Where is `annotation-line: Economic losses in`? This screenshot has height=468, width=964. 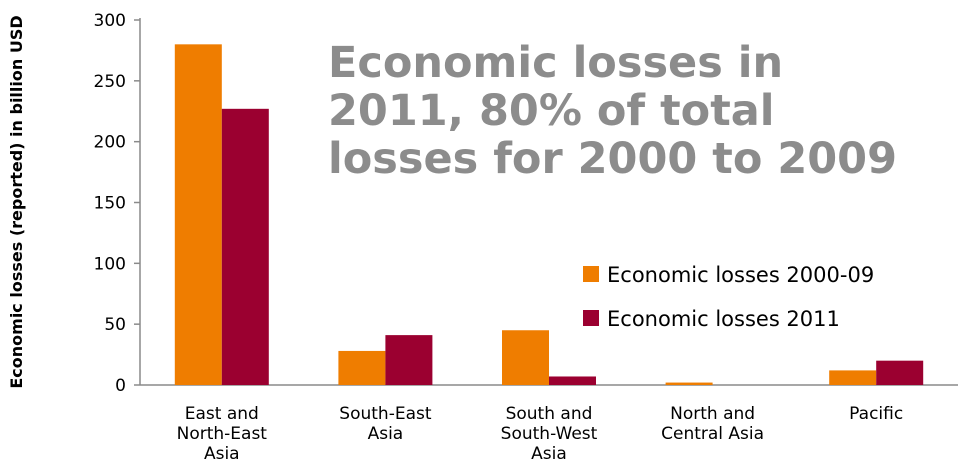
annotation-line: Economic losses in is located at coordinates (555, 63).